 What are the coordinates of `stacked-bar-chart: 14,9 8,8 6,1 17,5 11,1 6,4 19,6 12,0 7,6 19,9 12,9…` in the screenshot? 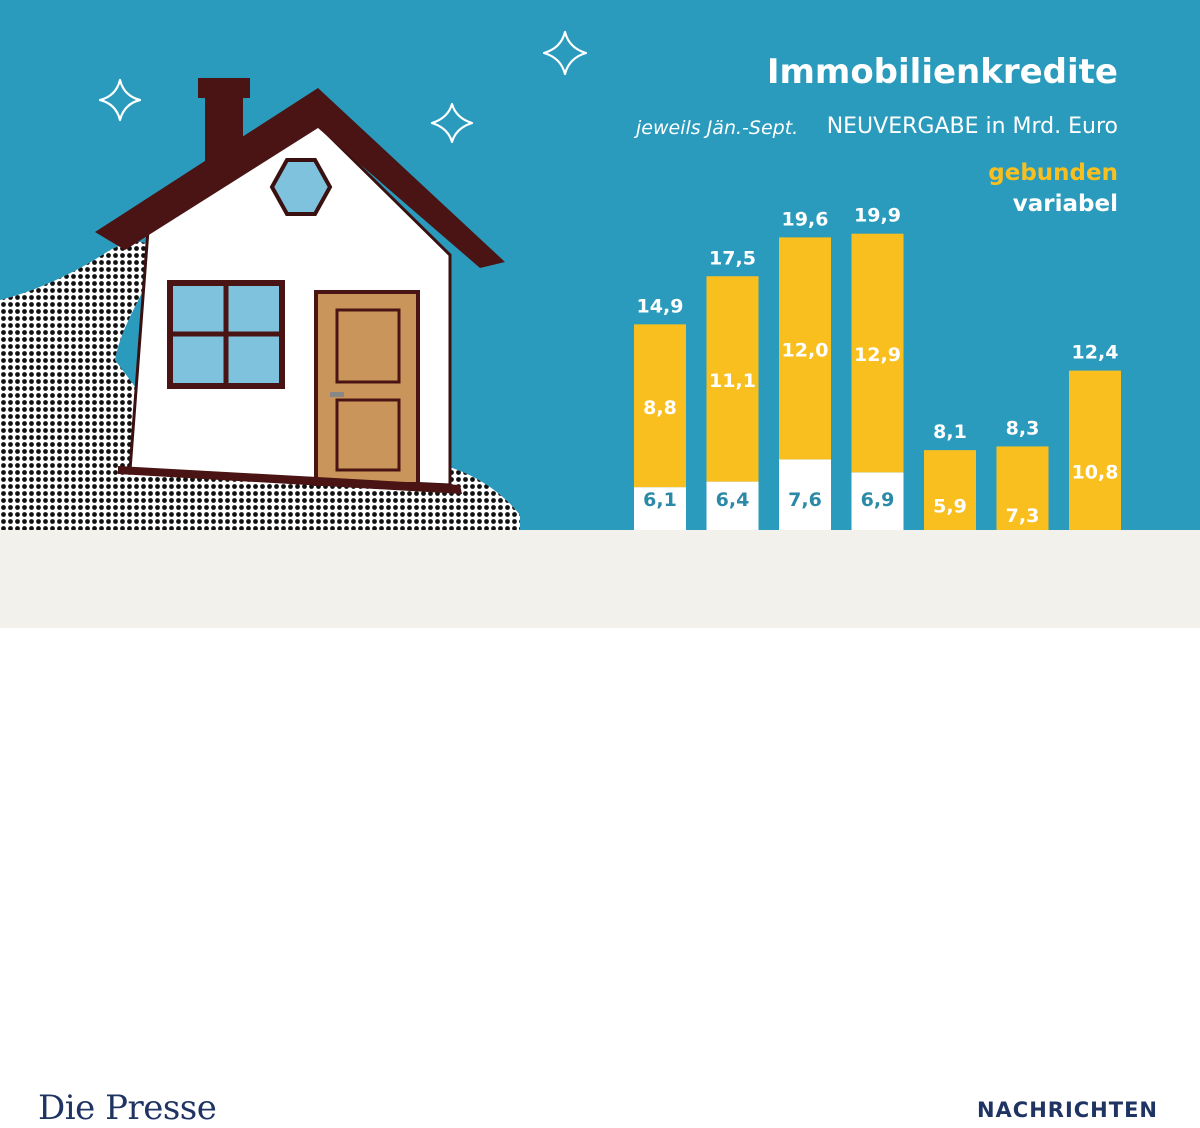 It's located at (877, 367).